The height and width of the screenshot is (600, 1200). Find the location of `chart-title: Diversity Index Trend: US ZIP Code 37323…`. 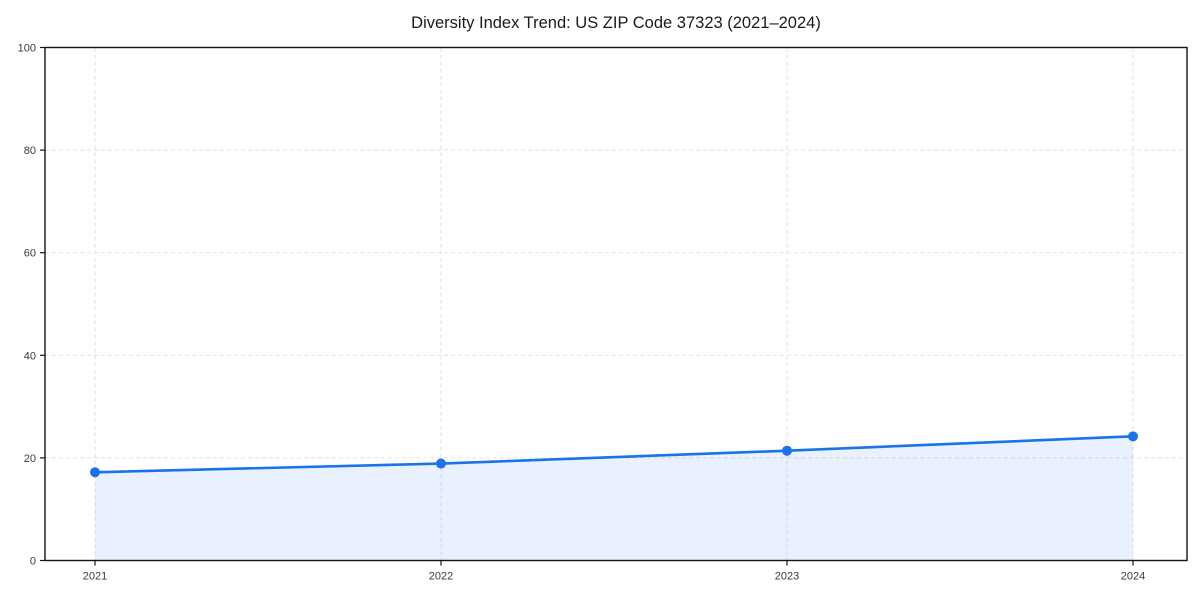

chart-title: Diversity Index Trend: US ZIP Code 37323… is located at coordinates (616, 23).